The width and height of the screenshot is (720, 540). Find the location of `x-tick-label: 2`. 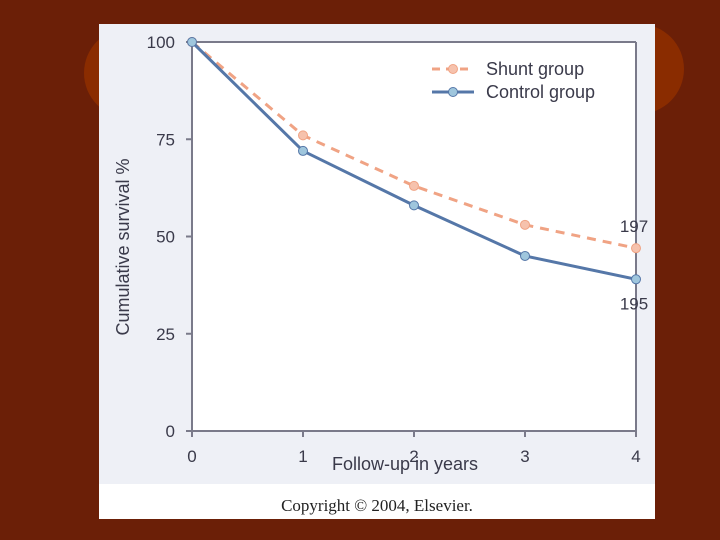

x-tick-label: 2 is located at coordinates (413, 456).